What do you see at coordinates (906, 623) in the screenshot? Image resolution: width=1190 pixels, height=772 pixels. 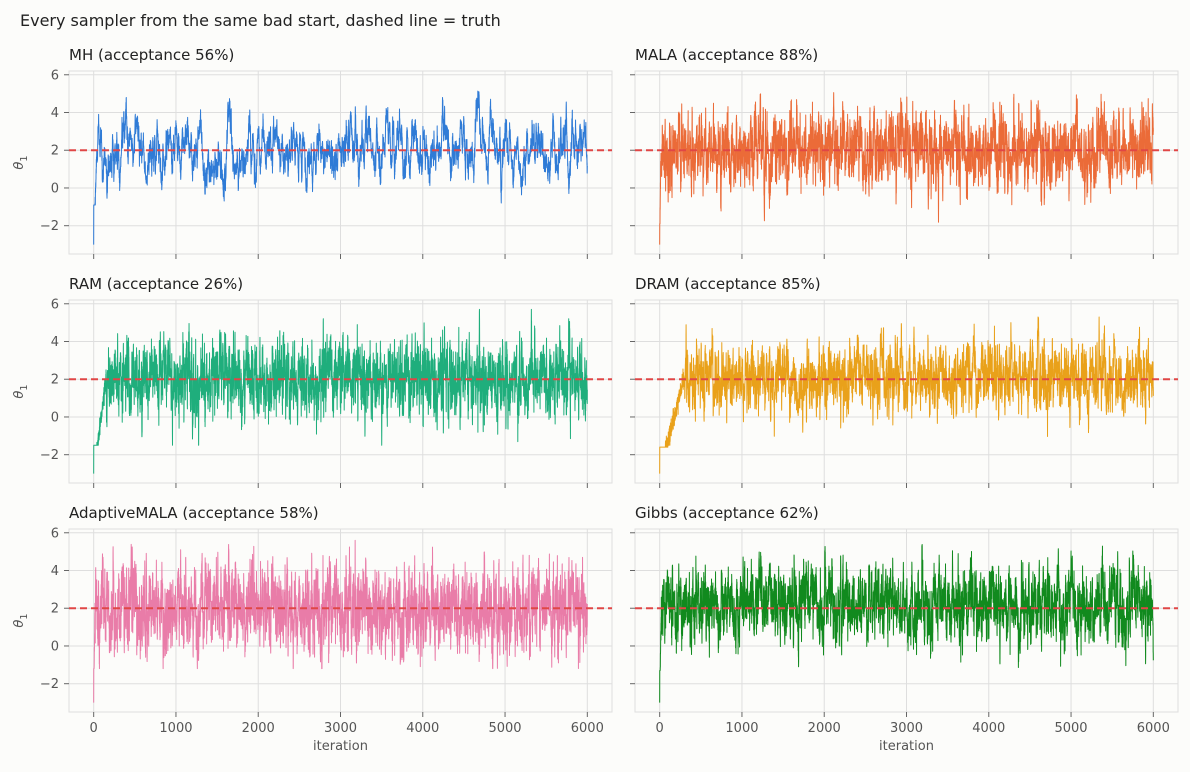 I see `trace-line-gibbs` at bounding box center [906, 623].